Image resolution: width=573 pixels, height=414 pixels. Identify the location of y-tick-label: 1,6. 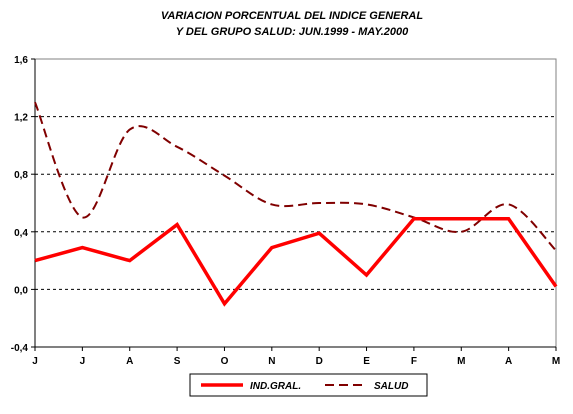
(21, 60).